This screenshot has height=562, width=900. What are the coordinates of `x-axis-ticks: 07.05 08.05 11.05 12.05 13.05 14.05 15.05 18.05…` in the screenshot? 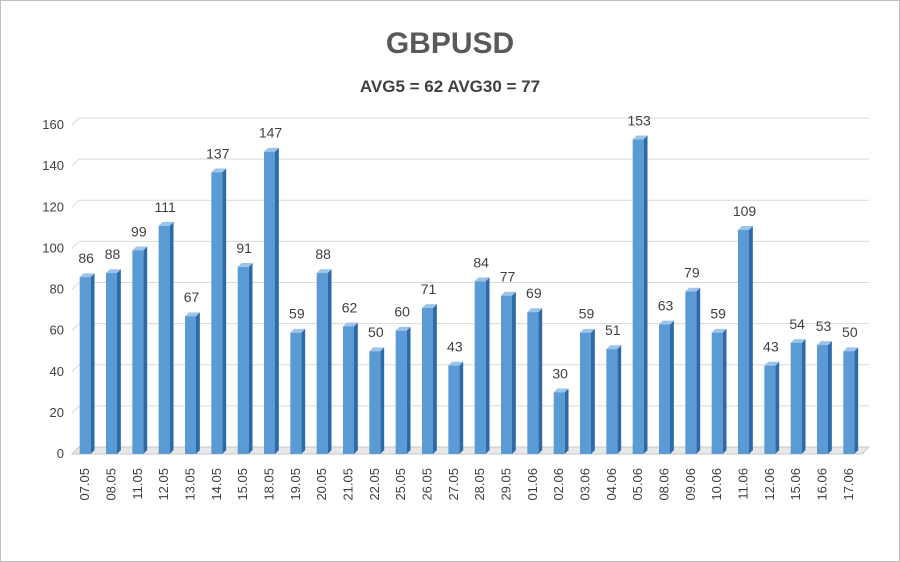 It's located at (466, 484).